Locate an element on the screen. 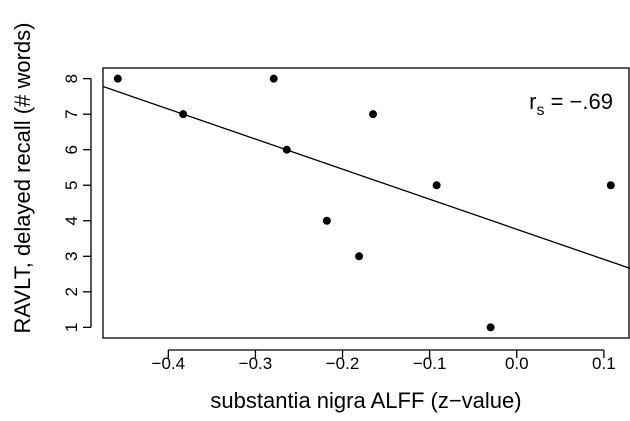 This screenshot has height=421, width=630. y-tick-label: 6 is located at coordinates (71, 149).